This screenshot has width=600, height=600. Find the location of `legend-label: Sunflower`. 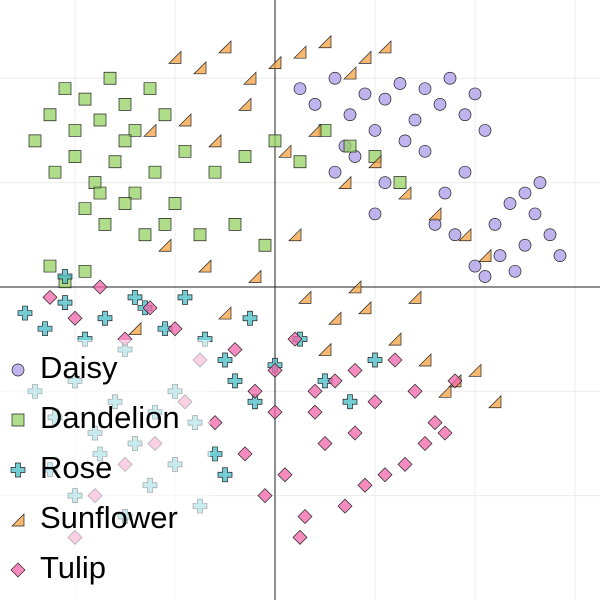

legend-label: Sunflower is located at coordinates (109, 517).